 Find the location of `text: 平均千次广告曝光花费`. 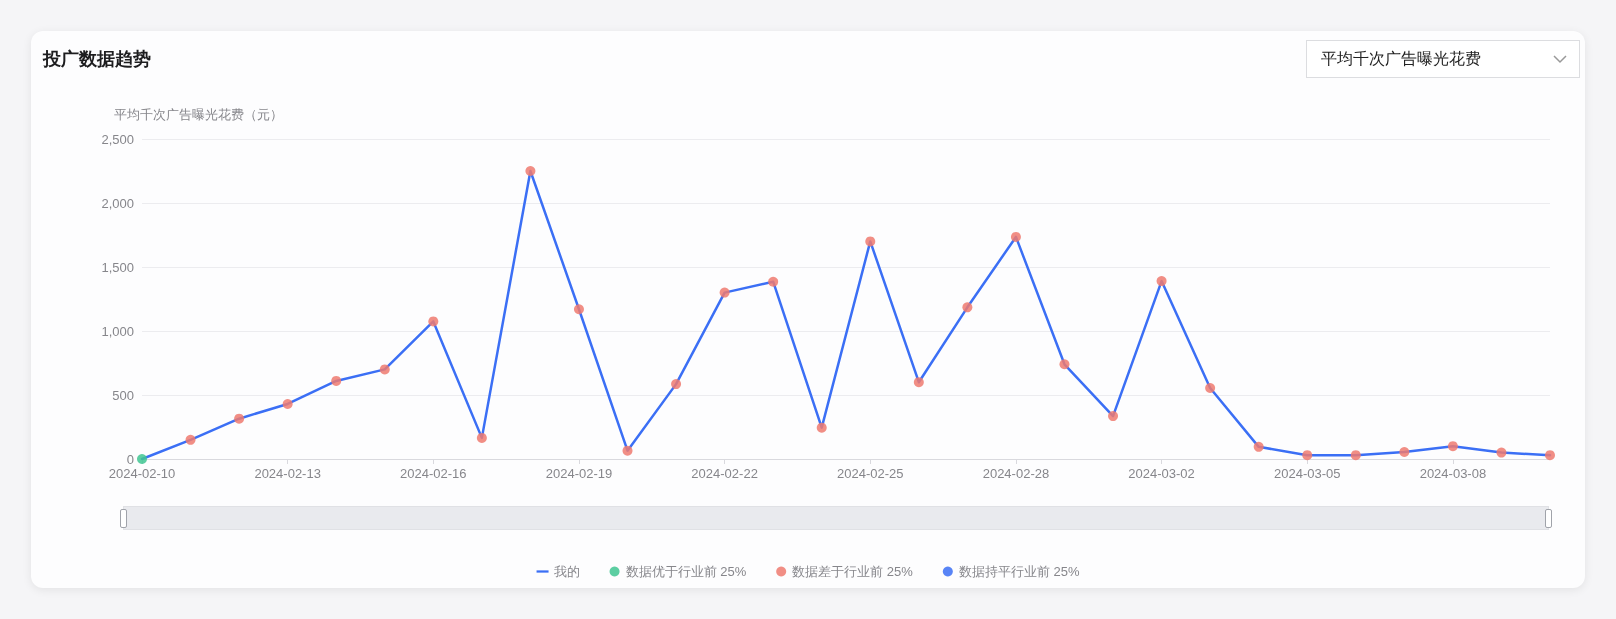

text: 平均千次广告曝光花费 is located at coordinates (1443, 59).